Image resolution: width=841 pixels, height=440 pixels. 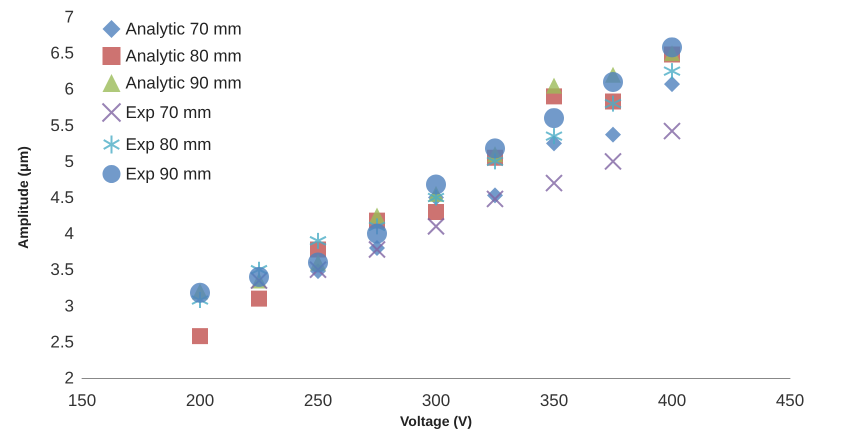 What do you see at coordinates (23, 197) in the screenshot?
I see `y-axis-title: Amplitude (μm)` at bounding box center [23, 197].